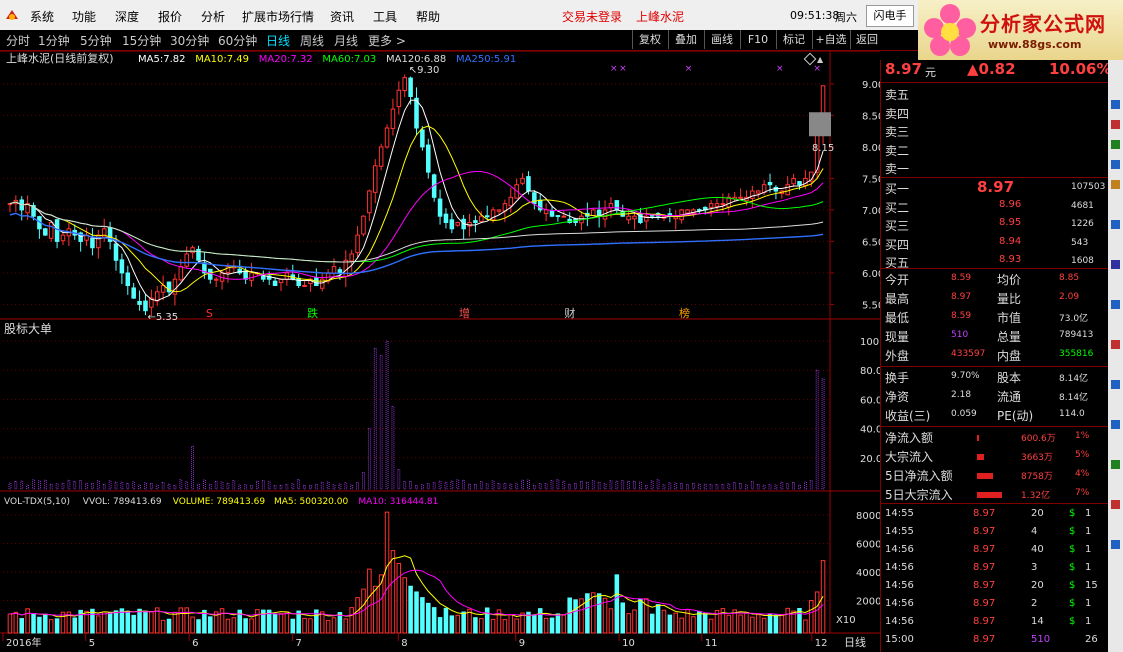  What do you see at coordinates (1043, 24) in the screenshot?
I see `brand-title: 分析家公式网` at bounding box center [1043, 24].